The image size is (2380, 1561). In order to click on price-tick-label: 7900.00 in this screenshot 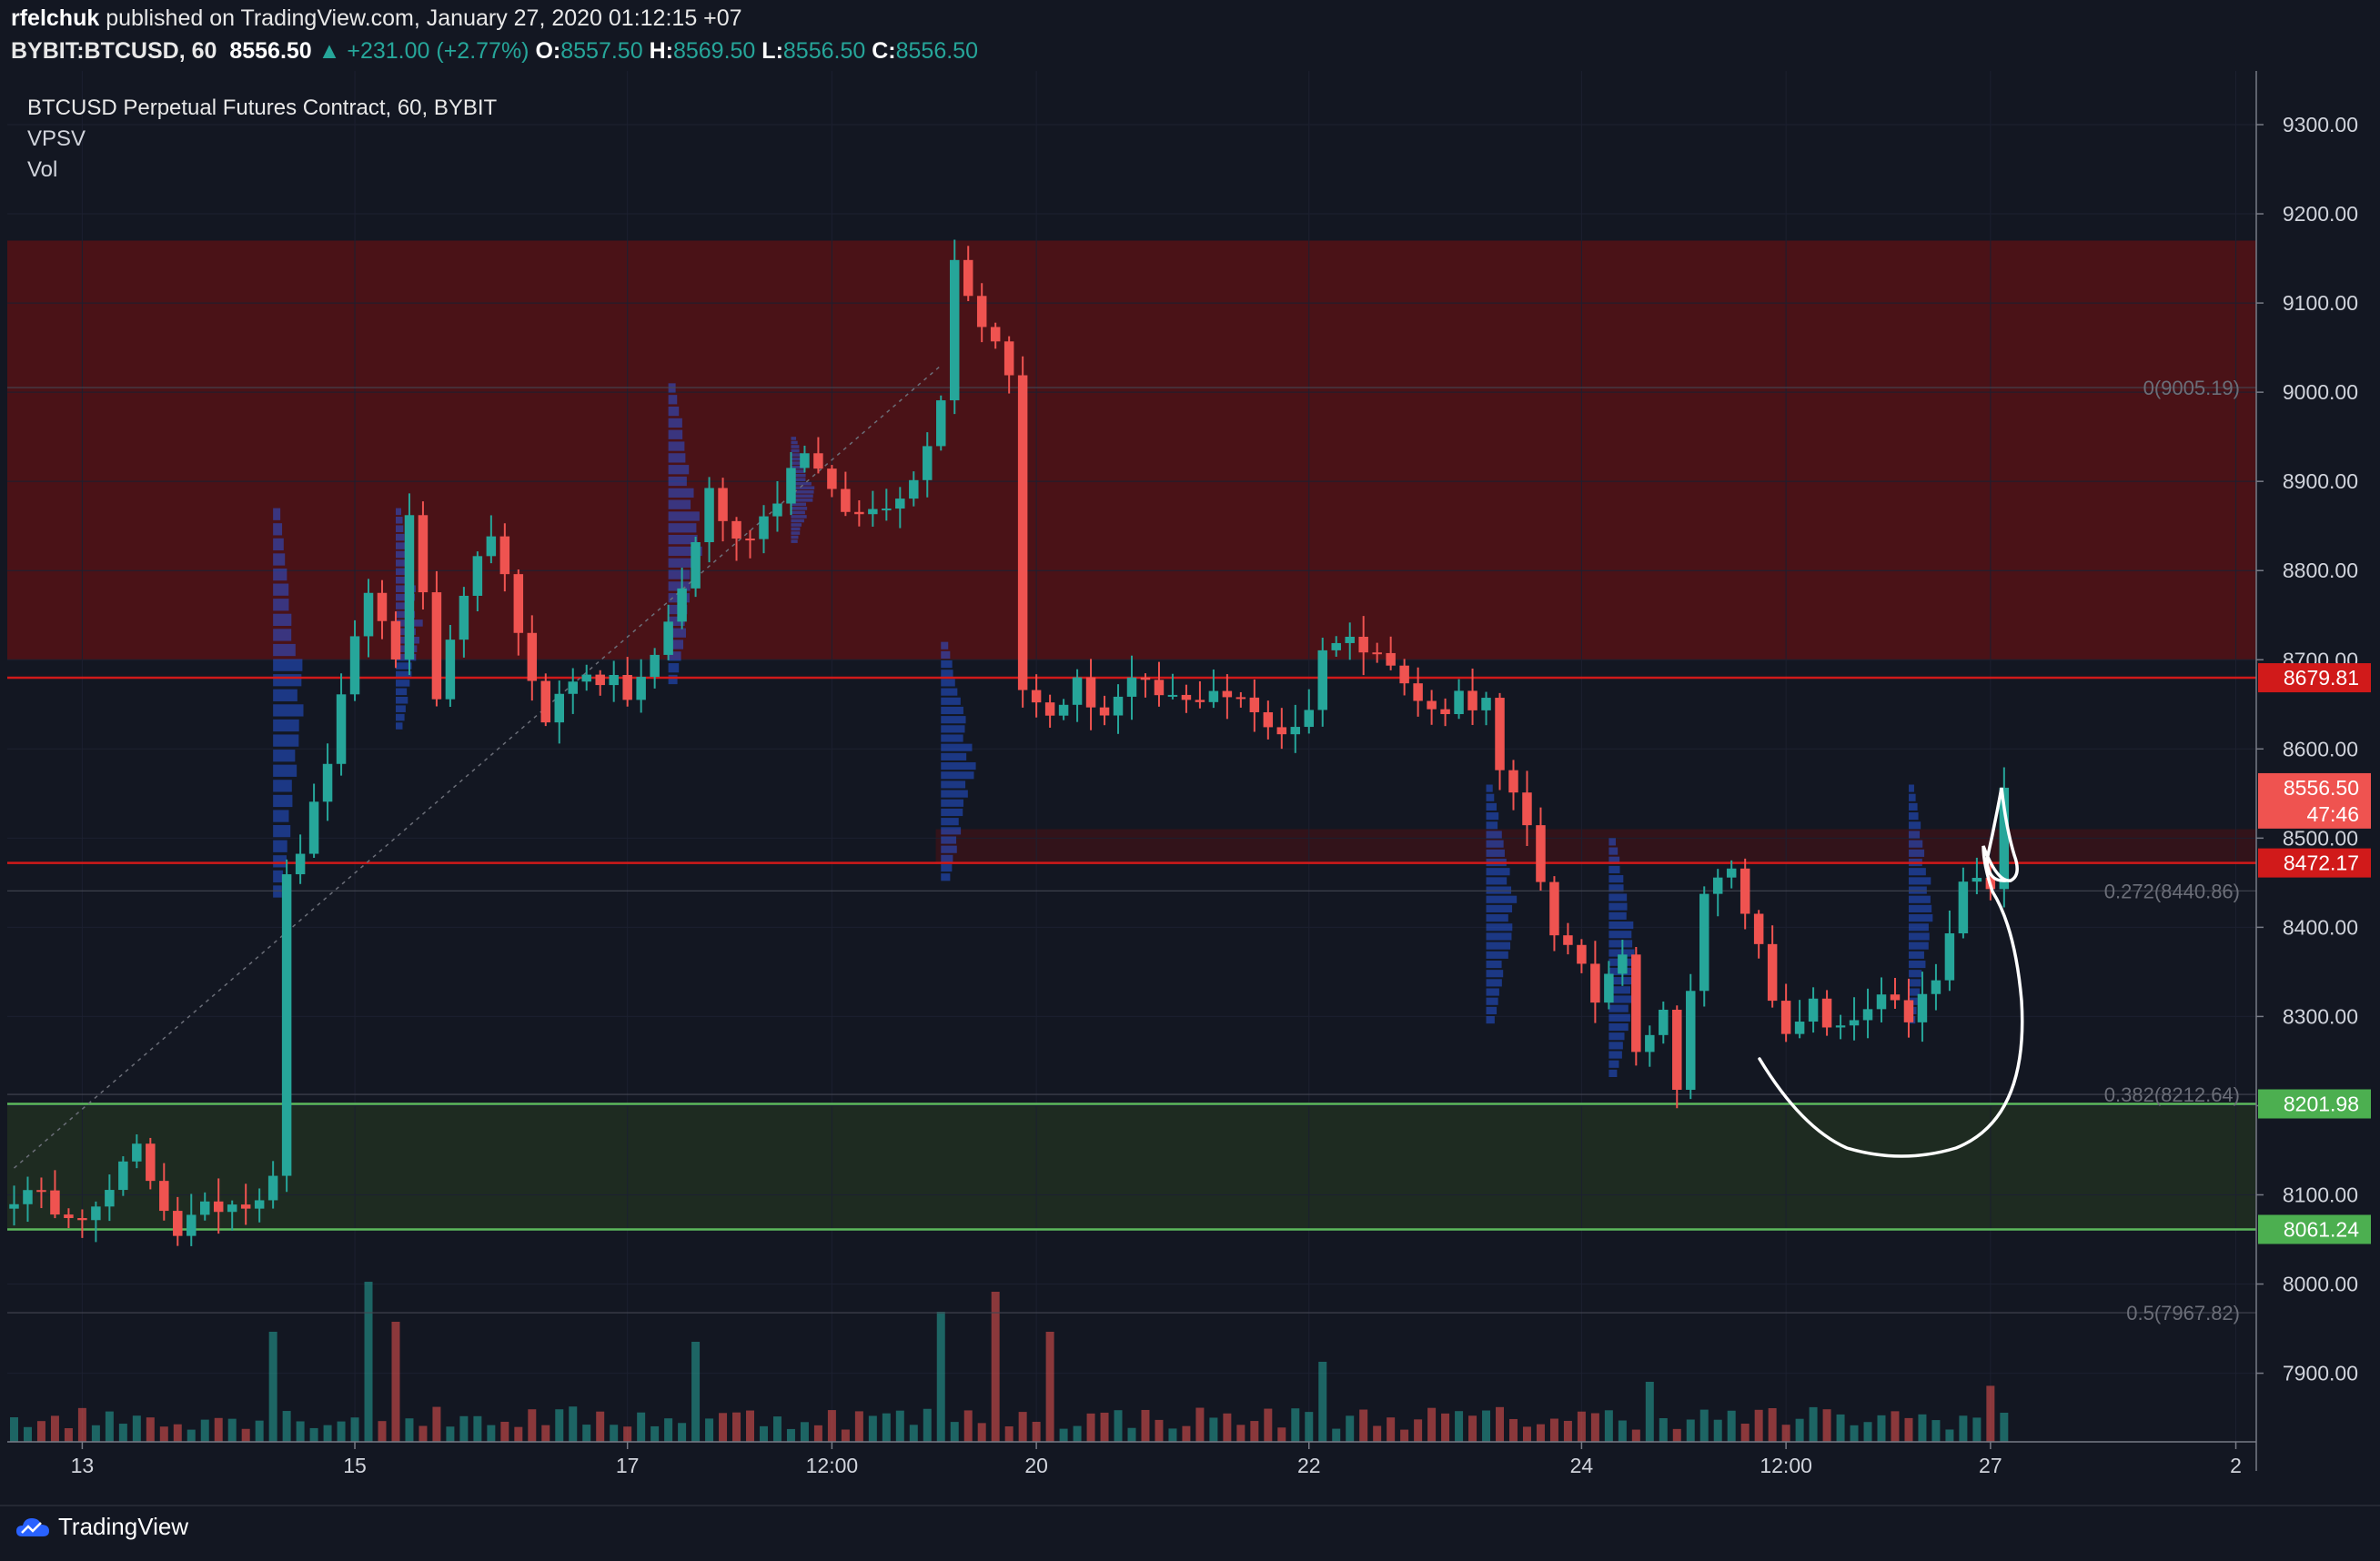, I will do `click(2320, 1373)`.